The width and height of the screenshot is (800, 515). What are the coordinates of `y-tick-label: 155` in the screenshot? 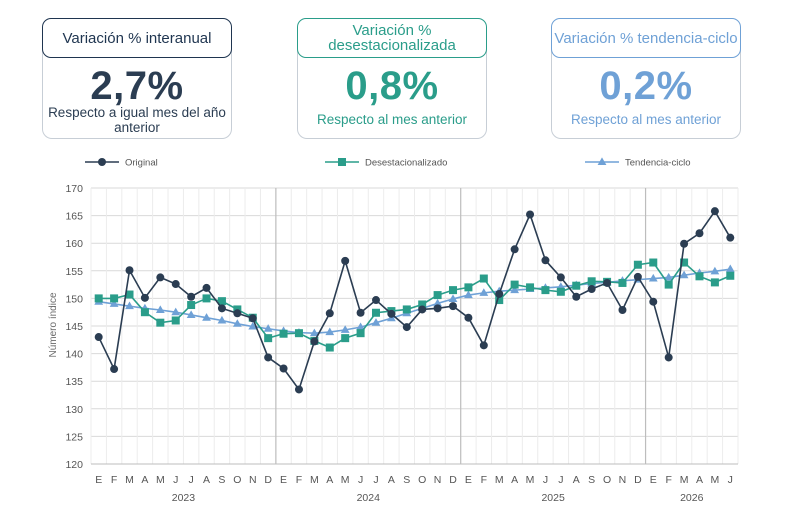 It's located at (74, 272).